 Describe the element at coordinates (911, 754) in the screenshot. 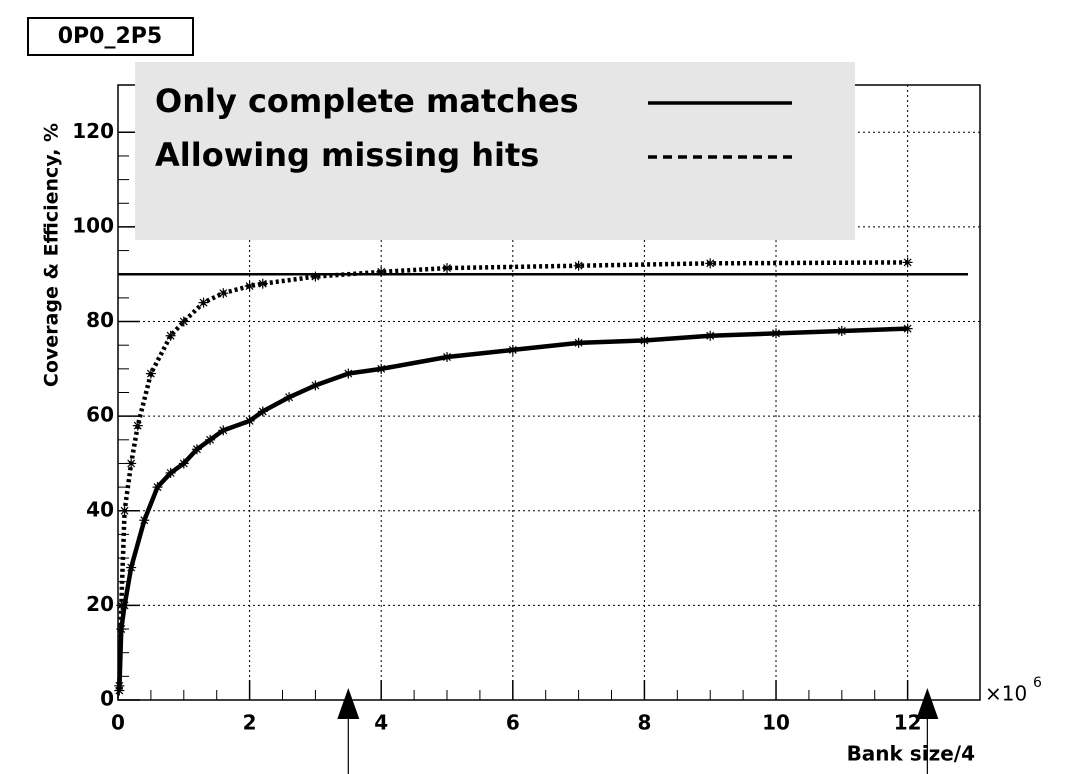

I see `x-axis-label: Bank size/4` at that location.